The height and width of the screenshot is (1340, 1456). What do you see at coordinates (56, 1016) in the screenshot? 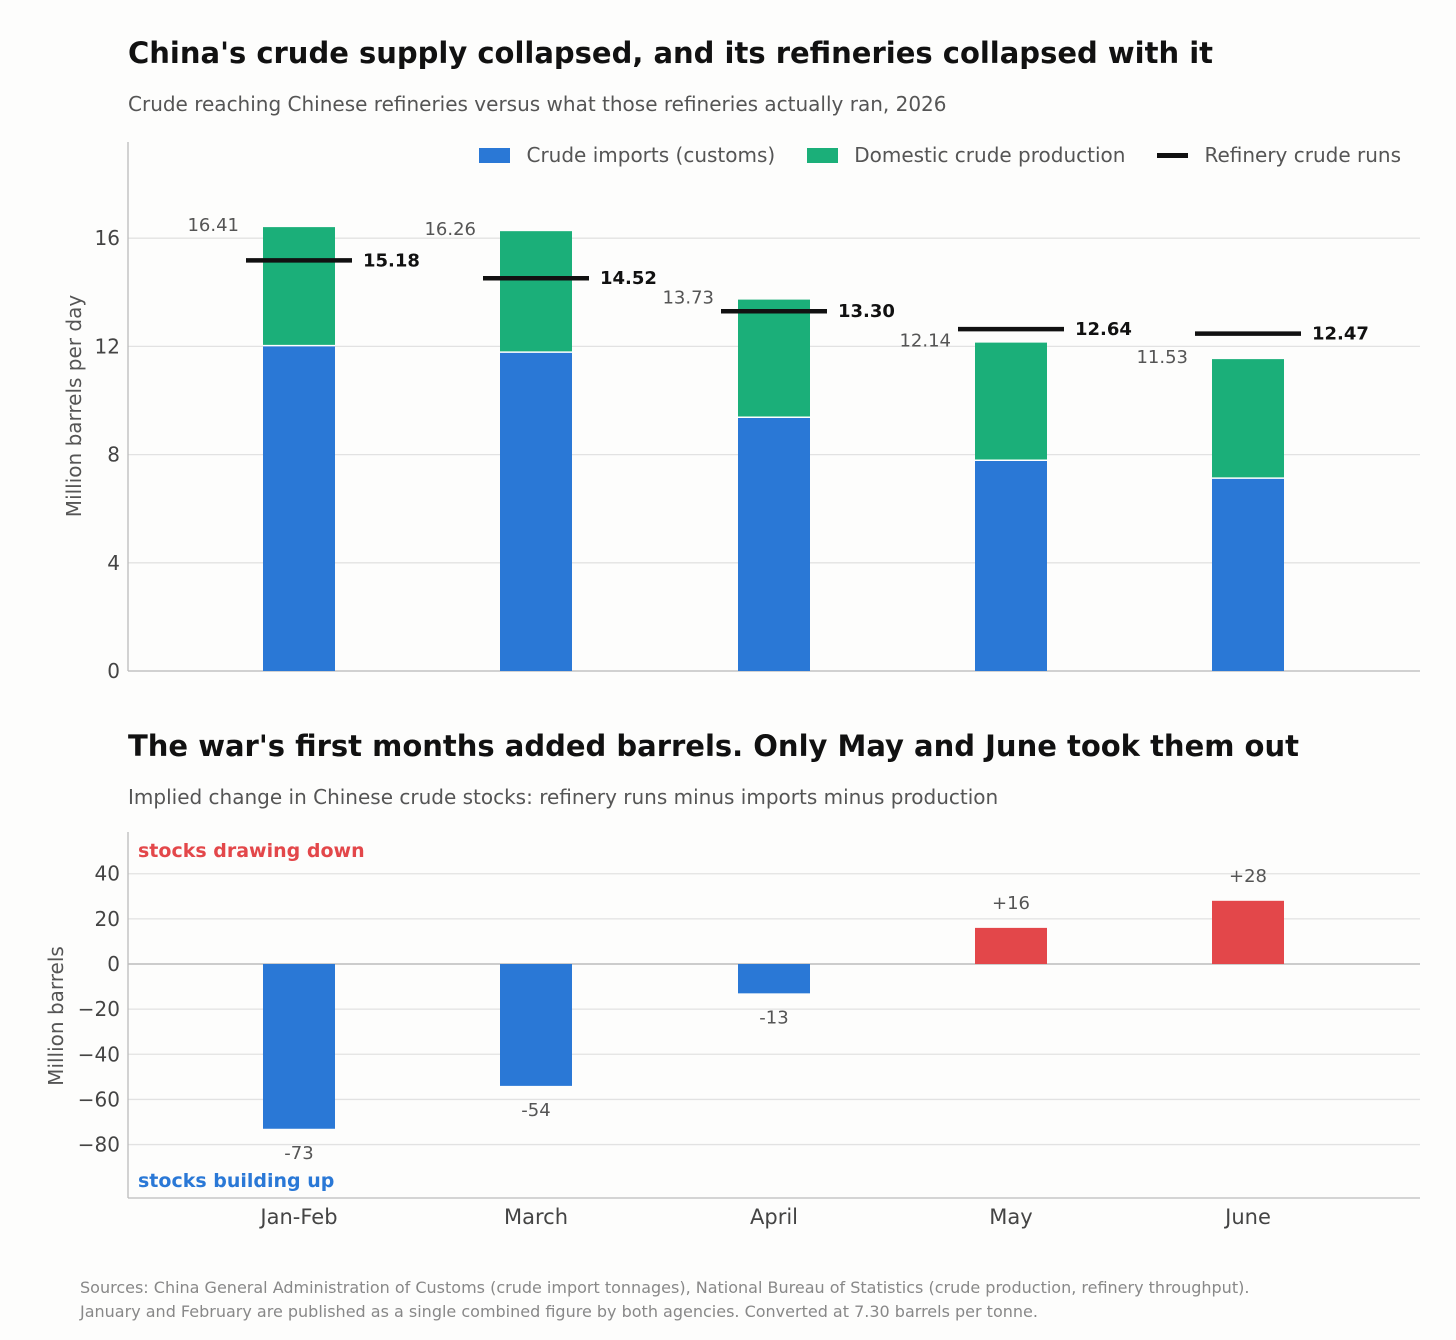
I see `y-axis-label: Million barrels` at bounding box center [56, 1016].